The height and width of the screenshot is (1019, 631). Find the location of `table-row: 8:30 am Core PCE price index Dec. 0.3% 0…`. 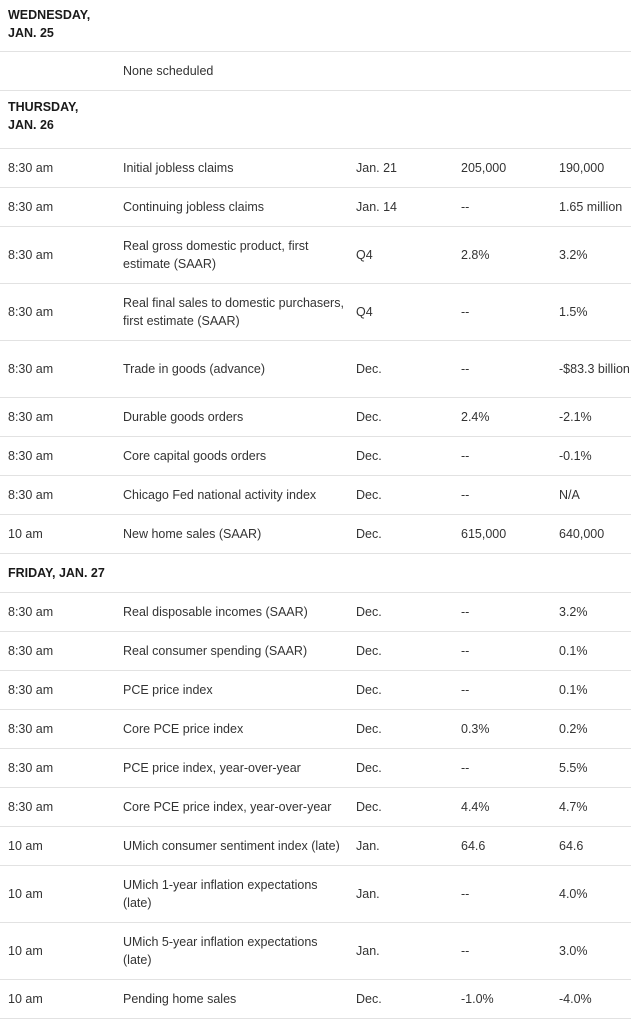

table-row: 8:30 am Core PCE price index Dec. 0.3% 0… is located at coordinates (315, 729).